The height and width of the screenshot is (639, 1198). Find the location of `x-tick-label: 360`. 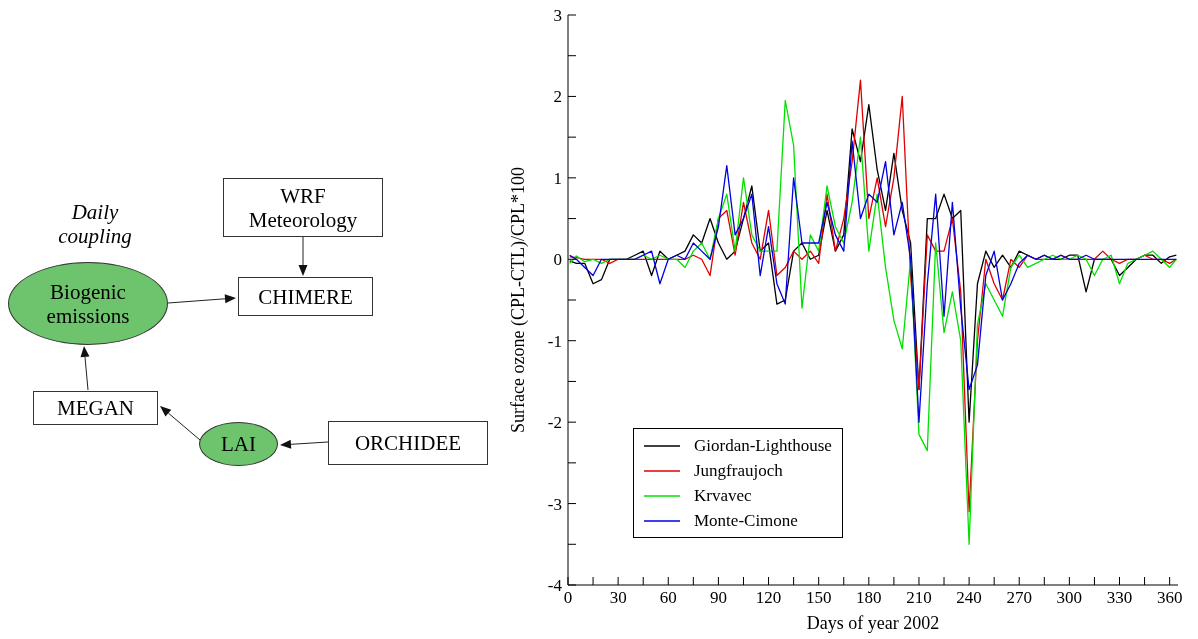

x-tick-label: 360 is located at coordinates (1169, 598).